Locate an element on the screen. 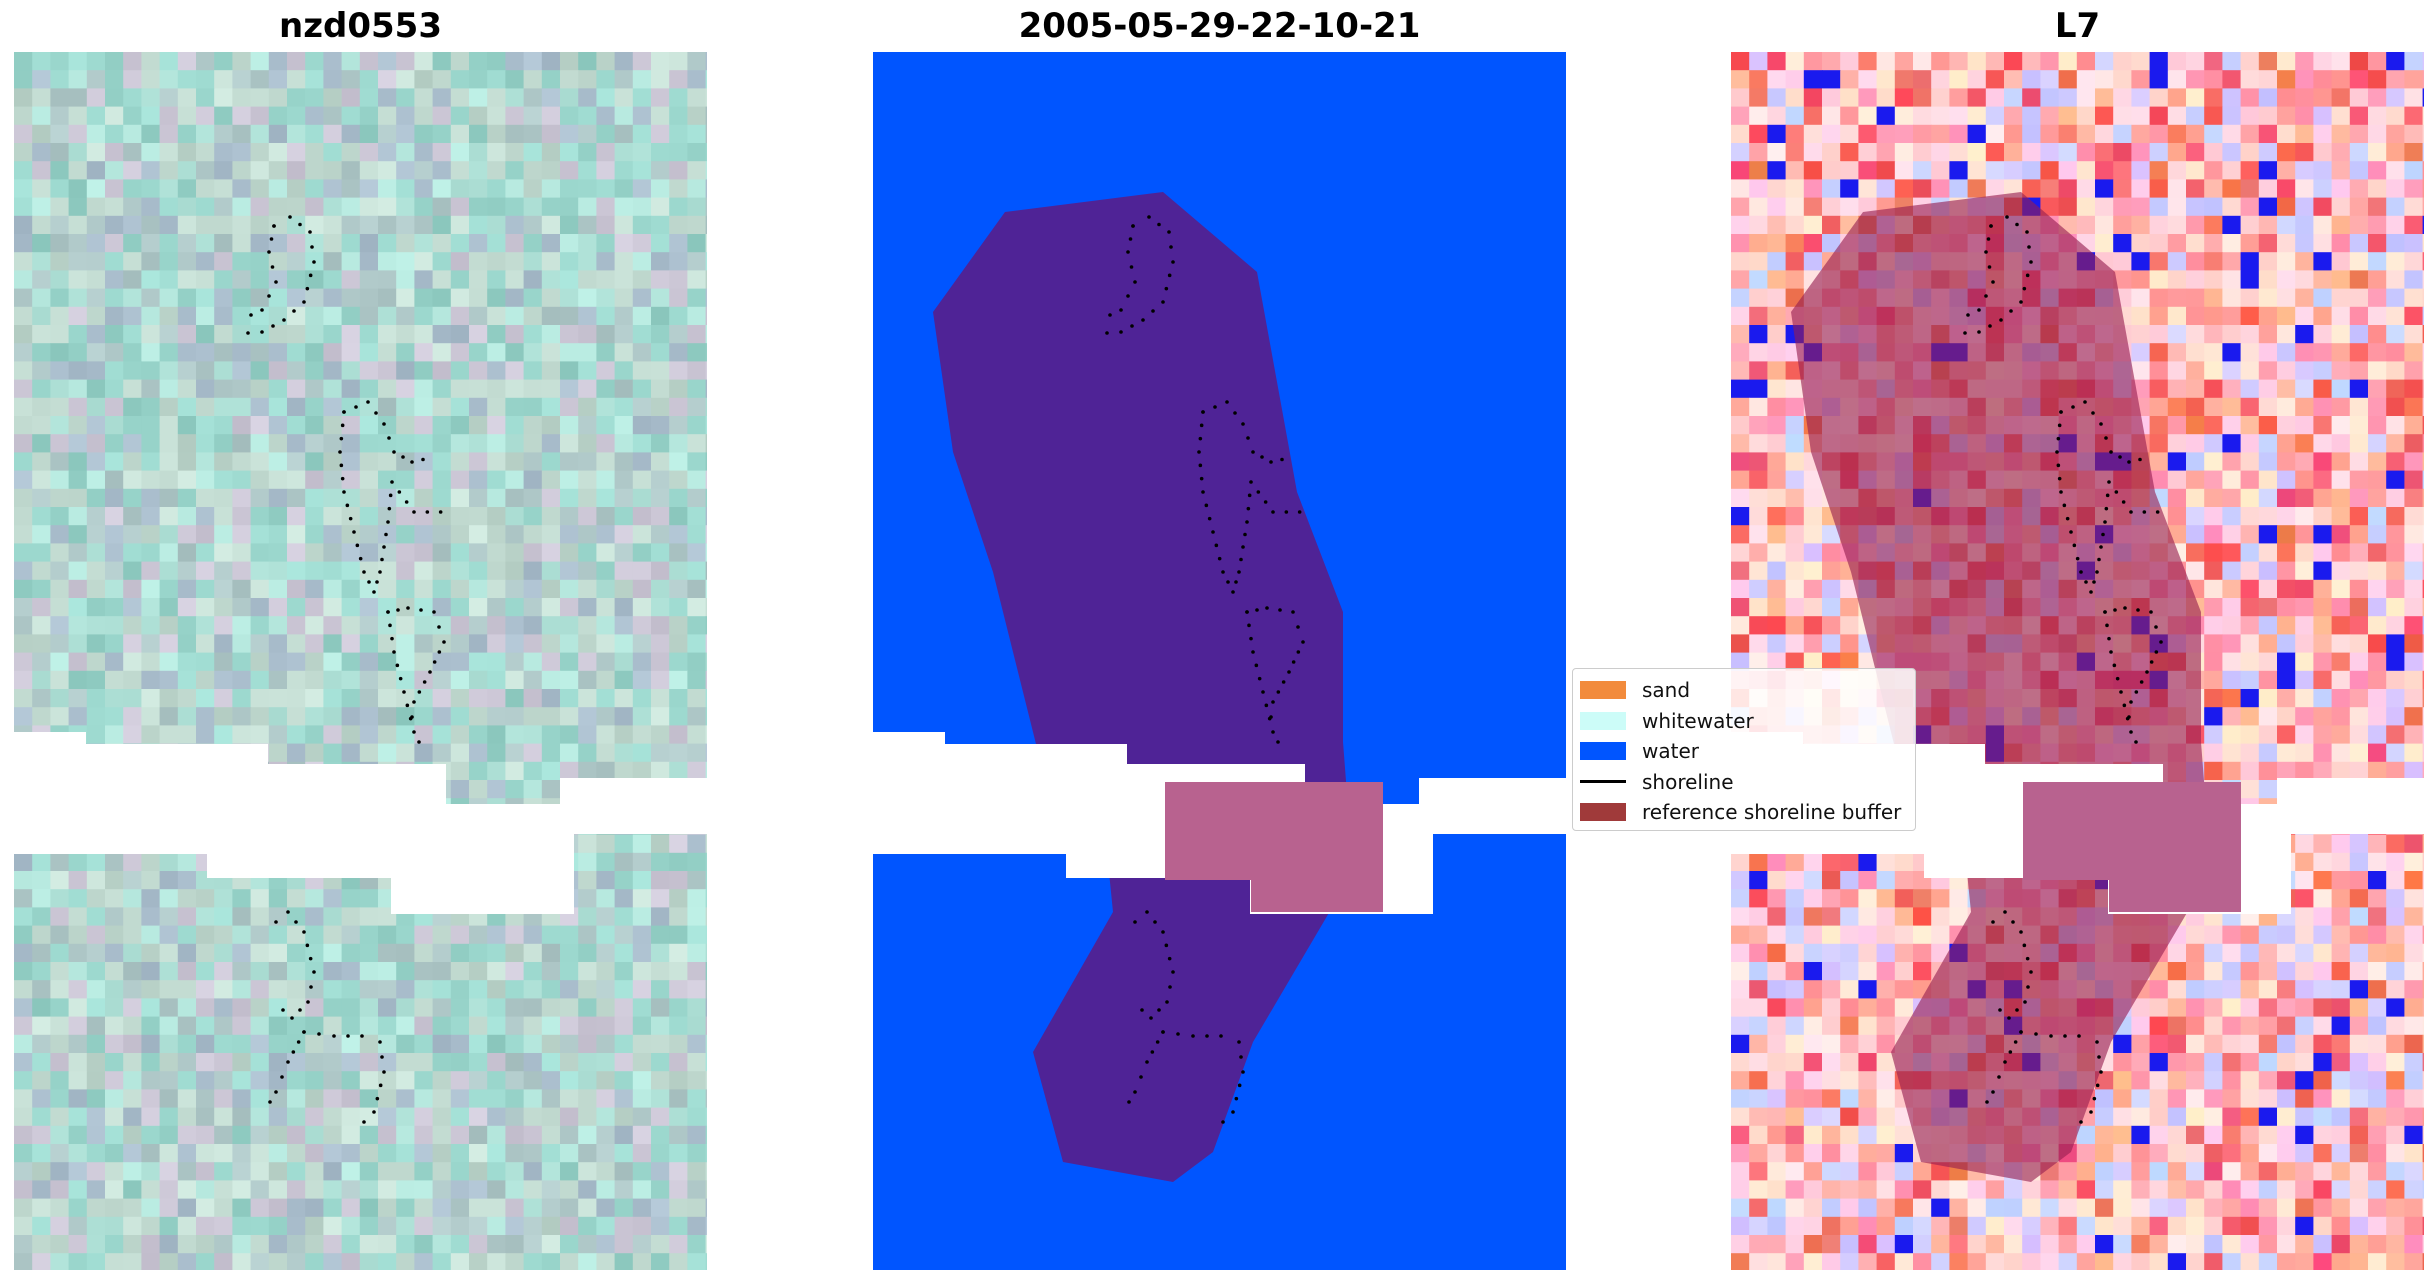 This screenshot has height=1283, width=2434. whitewater-swatch is located at coordinates (1603, 720).